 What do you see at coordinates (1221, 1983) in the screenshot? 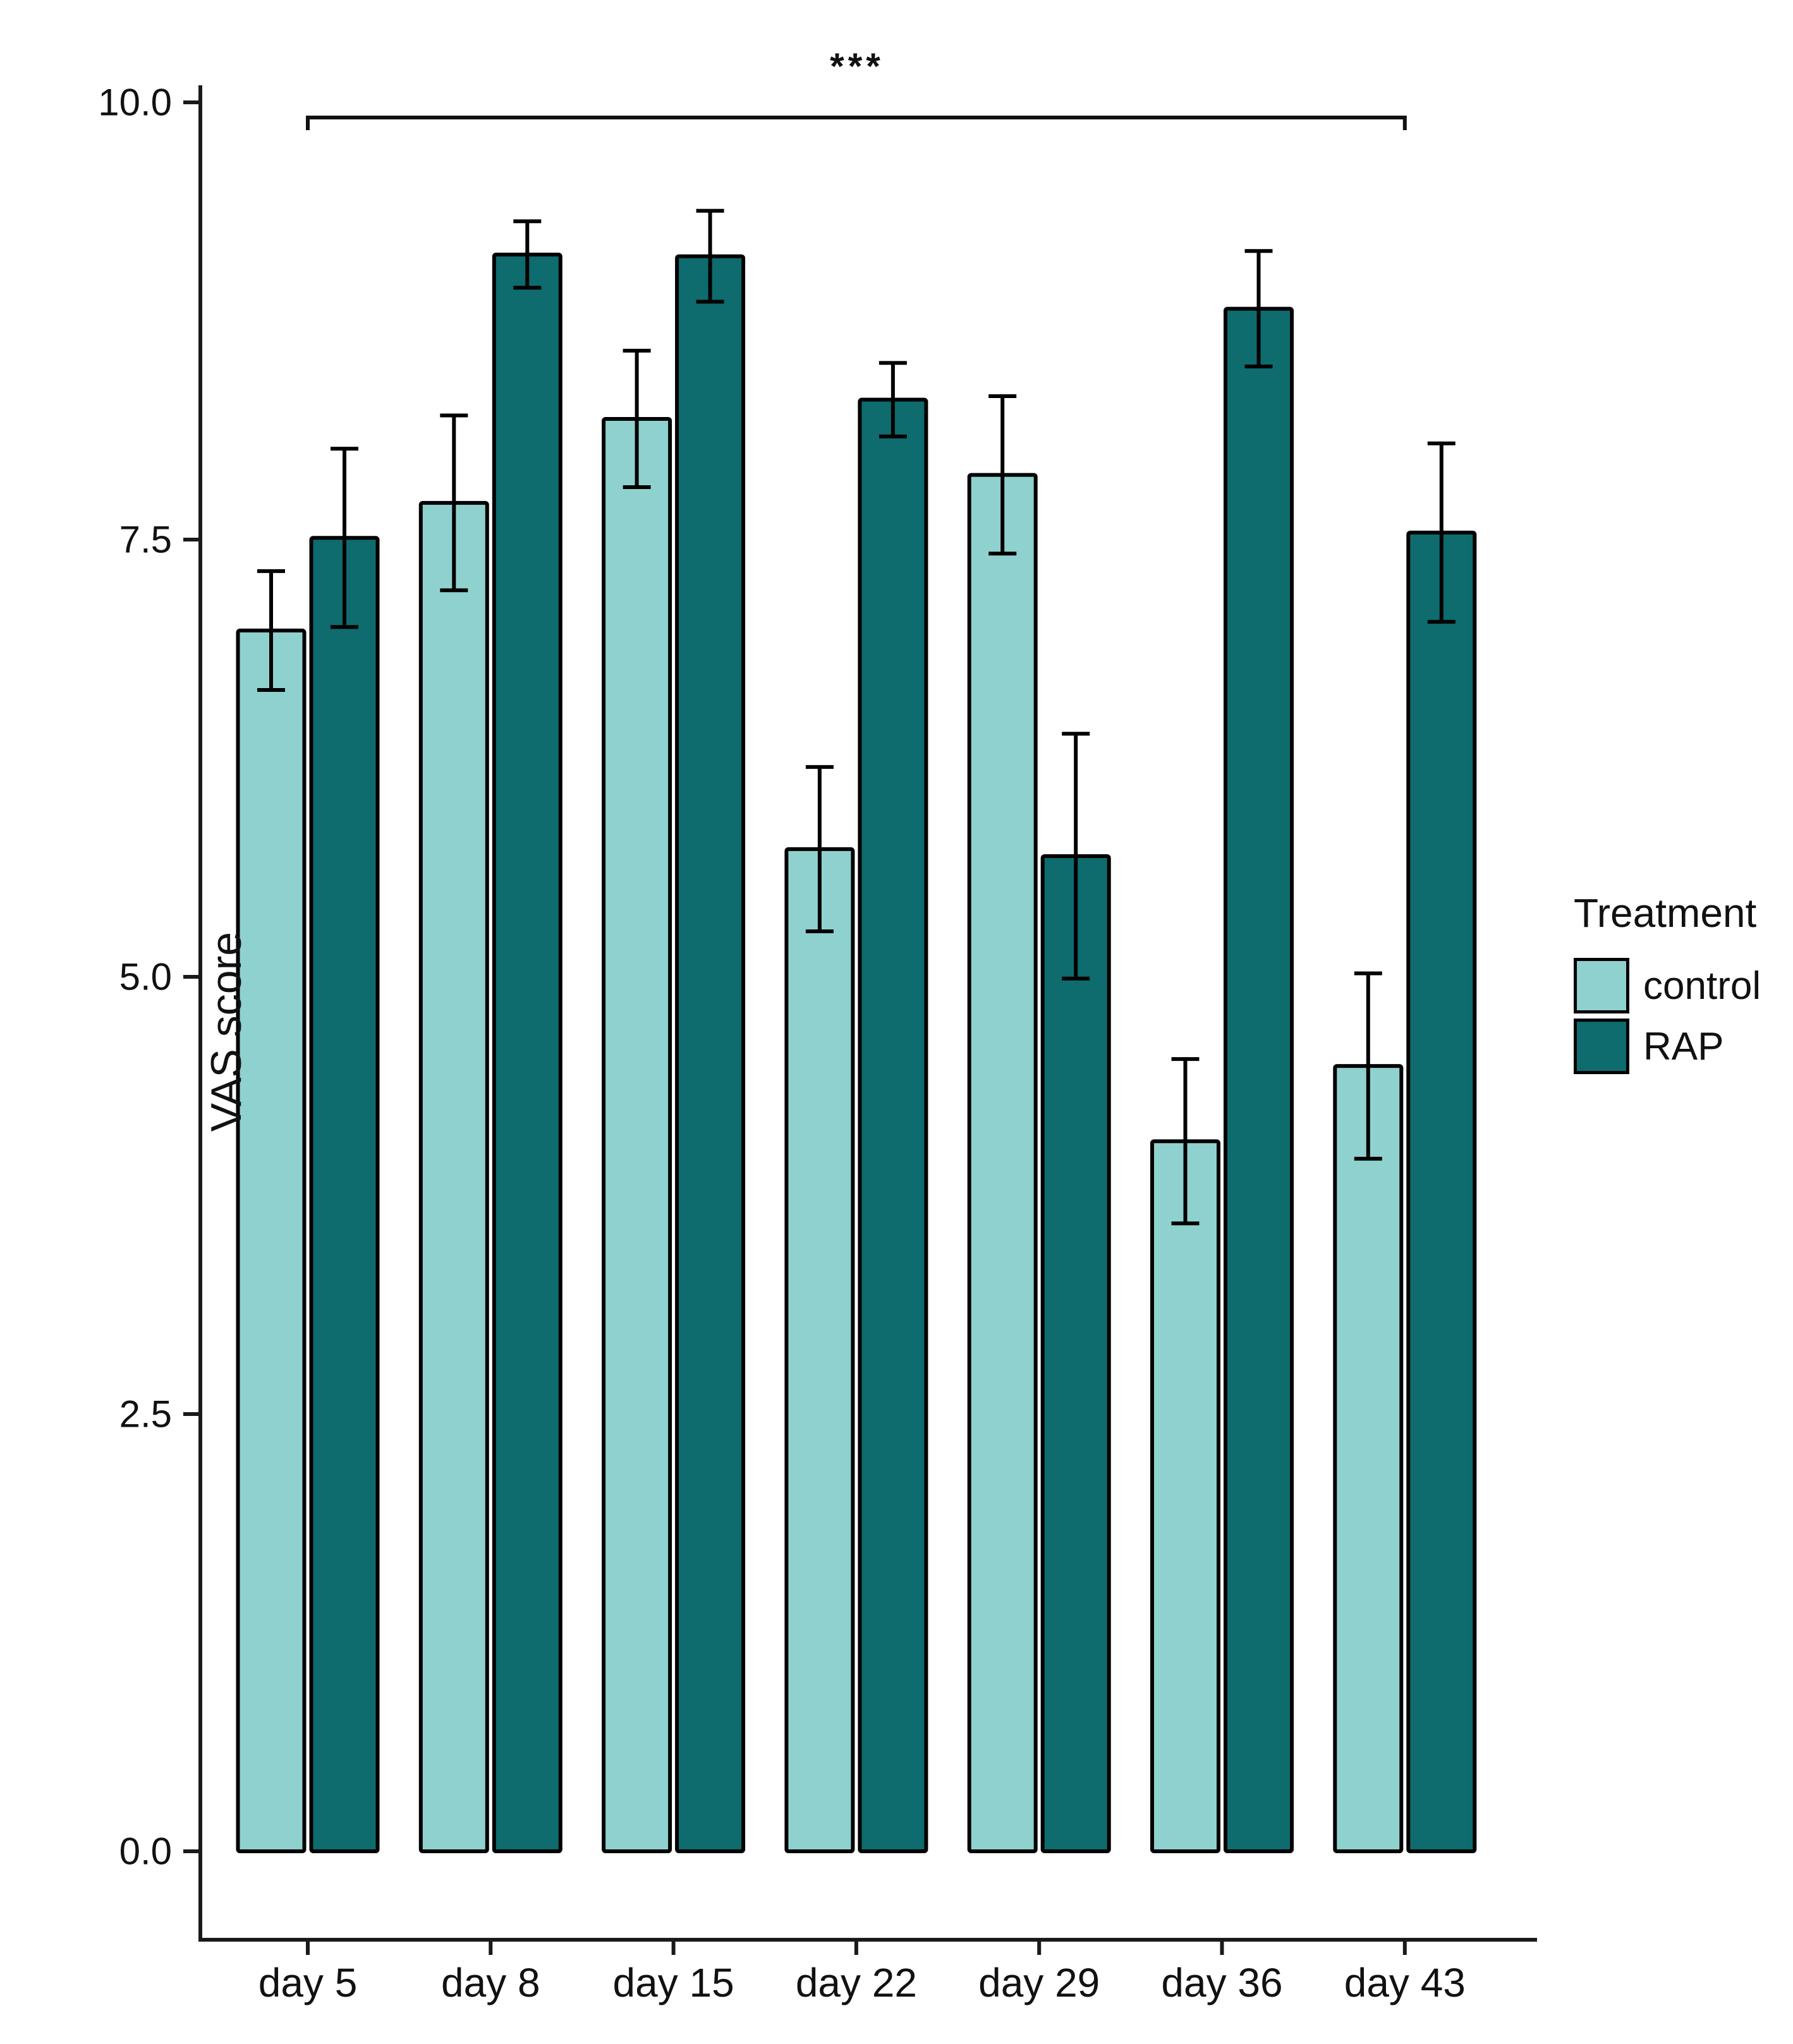
I see `x-tick-label: day 36` at bounding box center [1221, 1983].